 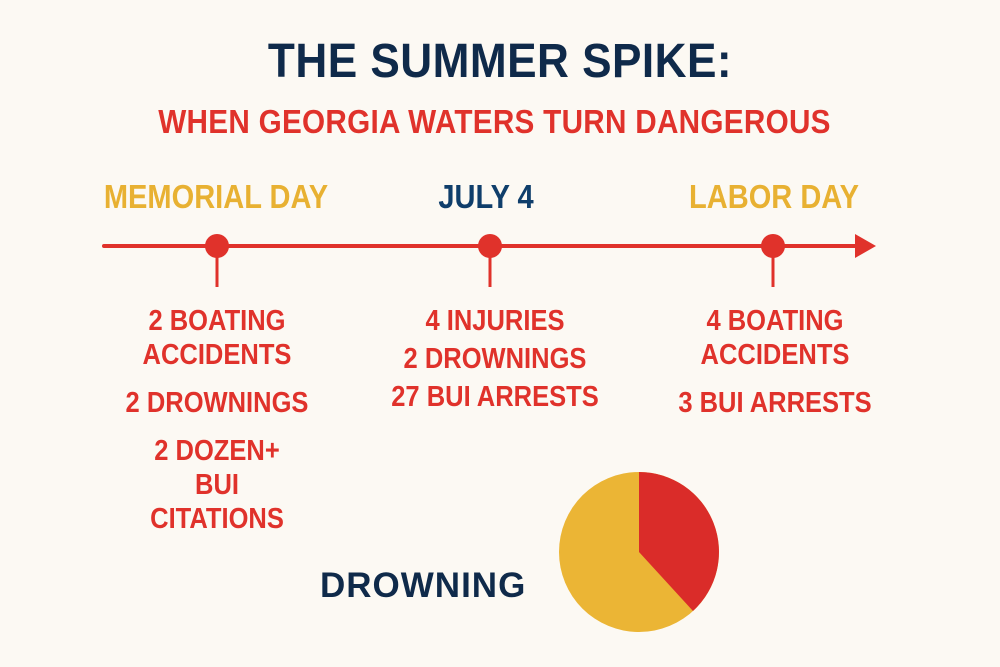 I want to click on stat-item: 4 INJURIES, so click(x=495, y=321).